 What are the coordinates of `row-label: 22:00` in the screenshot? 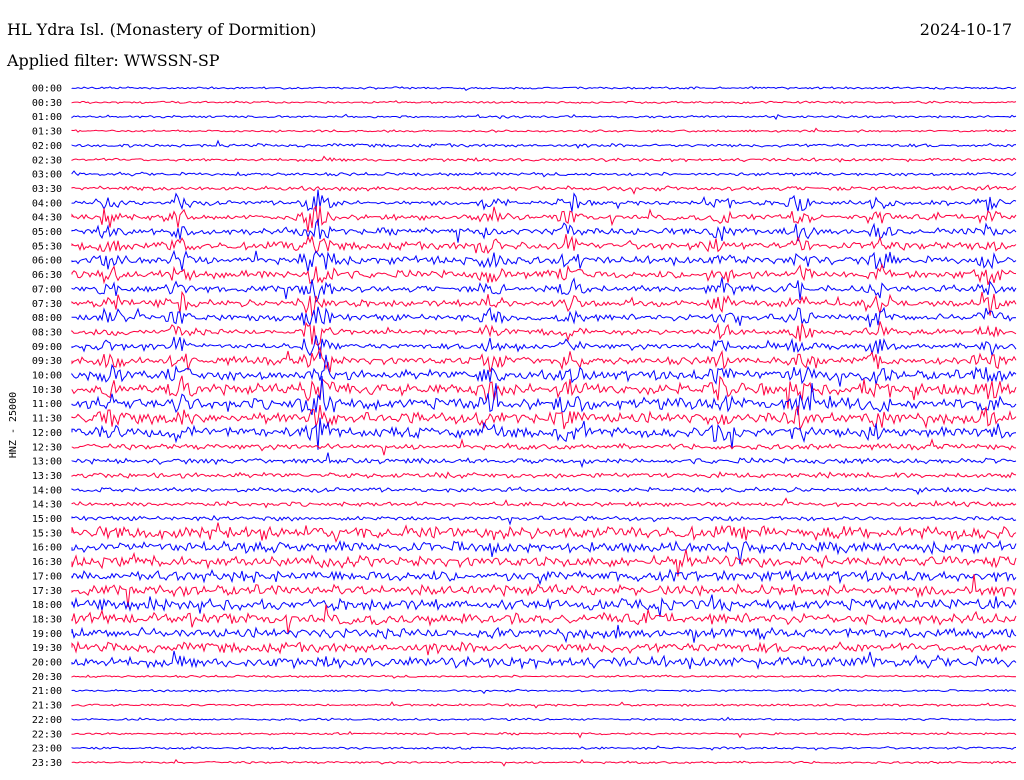 It's located at (47, 720).